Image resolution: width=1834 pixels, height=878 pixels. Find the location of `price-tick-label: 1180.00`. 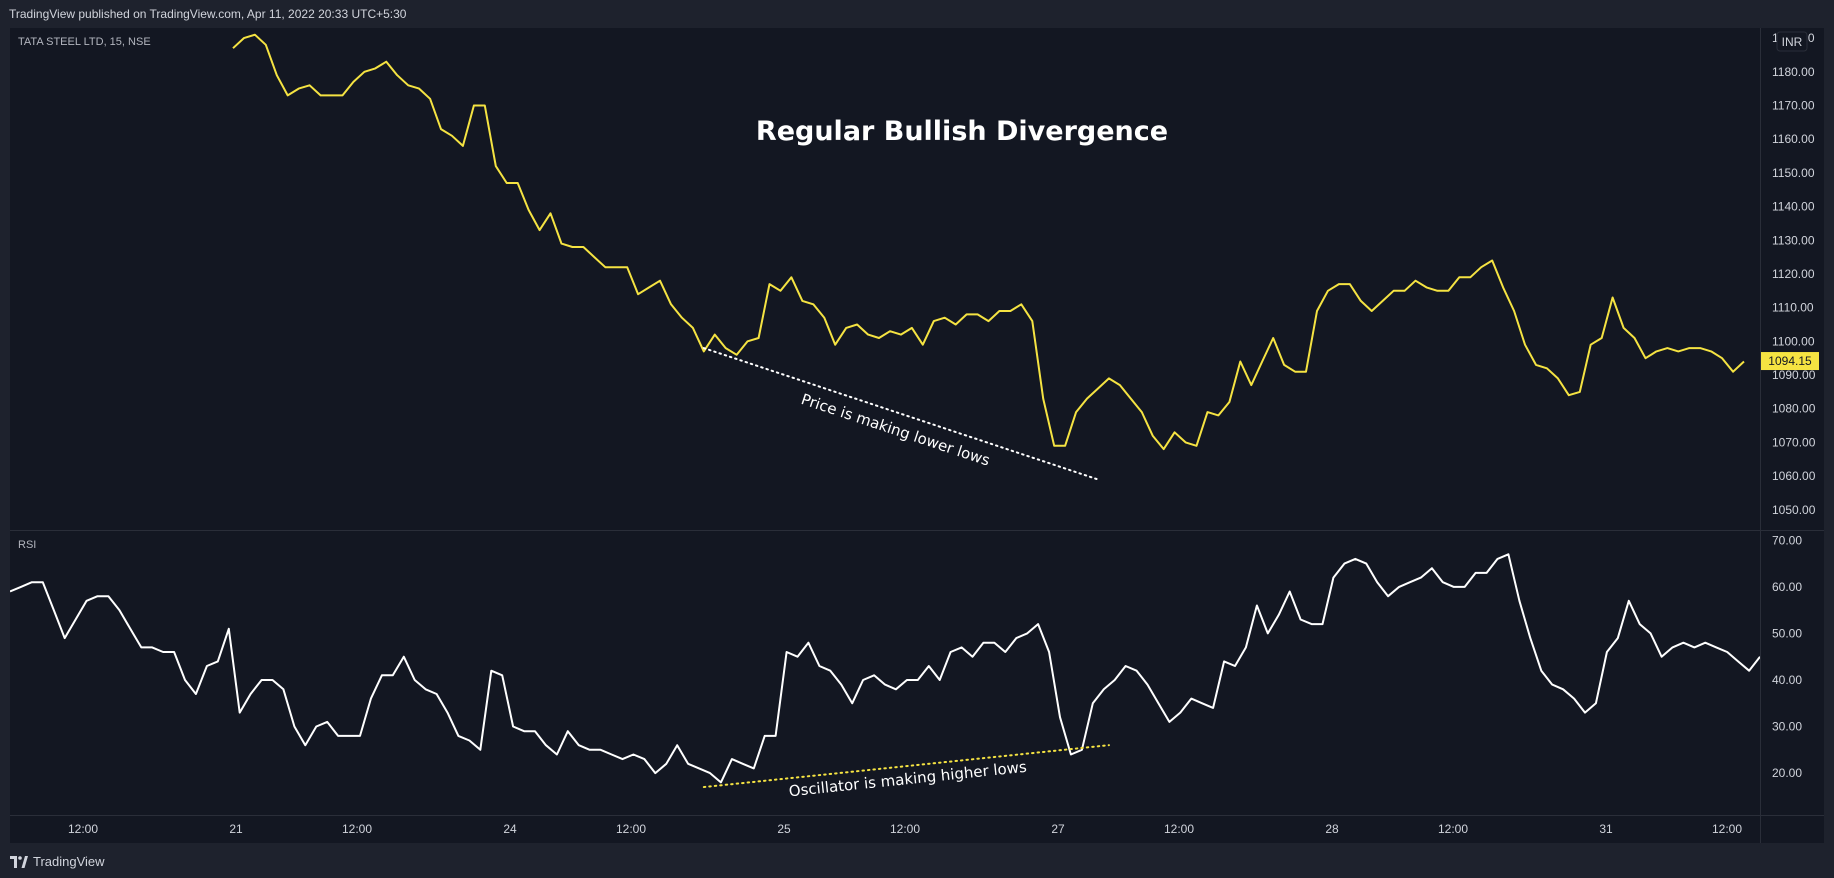

price-tick-label: 1180.00 is located at coordinates (1793, 72).